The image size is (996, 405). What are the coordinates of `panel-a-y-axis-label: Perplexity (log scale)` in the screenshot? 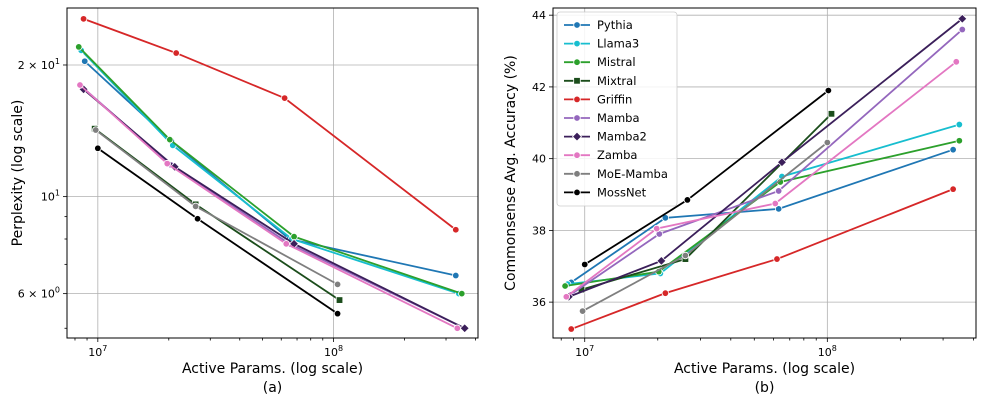 It's located at (18, 173).